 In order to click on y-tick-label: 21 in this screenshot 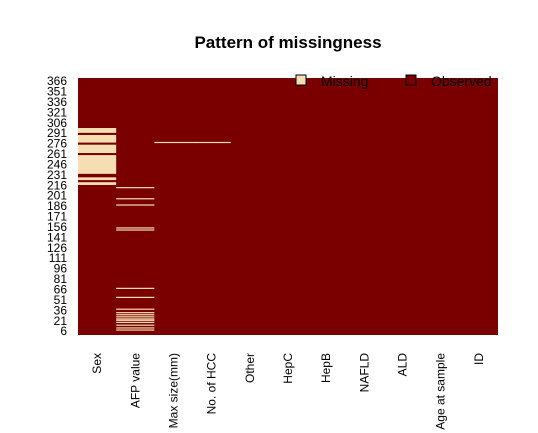, I will do `click(61, 321)`.